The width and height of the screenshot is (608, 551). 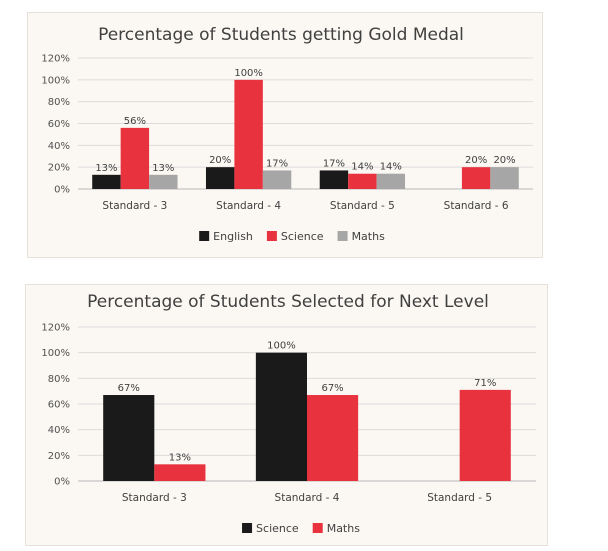 What do you see at coordinates (135, 121) in the screenshot?
I see `data-label-science-standard-3: 56%` at bounding box center [135, 121].